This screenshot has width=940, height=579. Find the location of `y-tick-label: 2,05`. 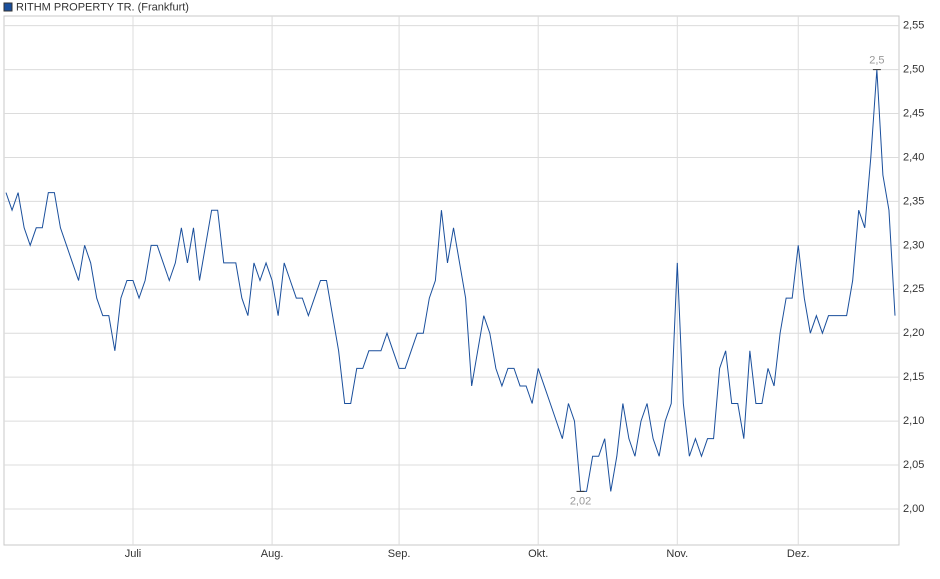

y-tick-label: 2,05 is located at coordinates (913, 465).